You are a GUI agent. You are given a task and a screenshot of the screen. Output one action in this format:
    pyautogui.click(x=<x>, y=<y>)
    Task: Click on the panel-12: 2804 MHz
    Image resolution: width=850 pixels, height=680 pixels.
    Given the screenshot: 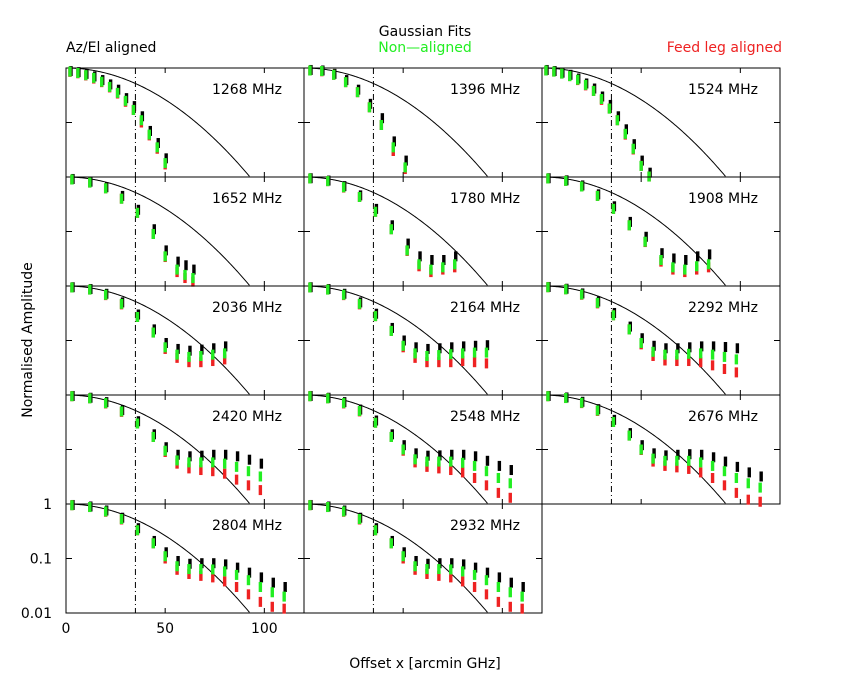 What is the action you would take?
    pyautogui.click(x=185, y=556)
    